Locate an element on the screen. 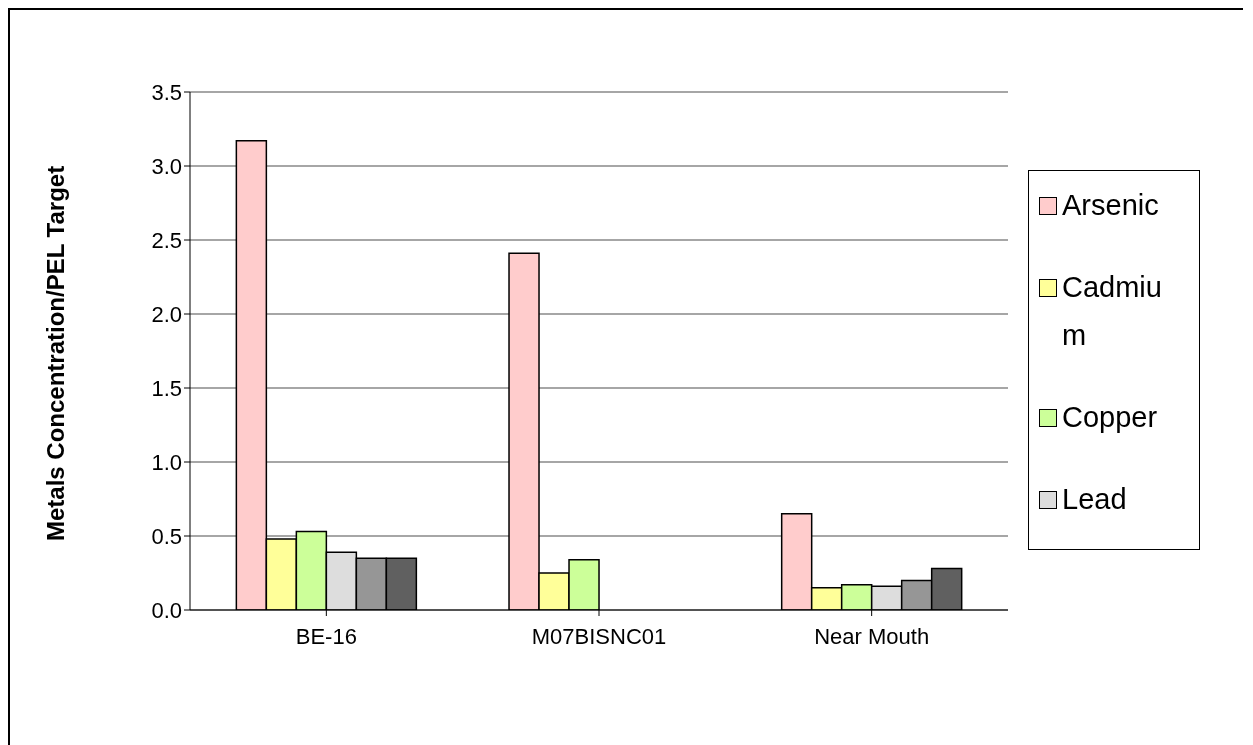 Image resolution: width=1253 pixels, height=745 pixels. legend-label: Cadmium is located at coordinates (1112, 311).